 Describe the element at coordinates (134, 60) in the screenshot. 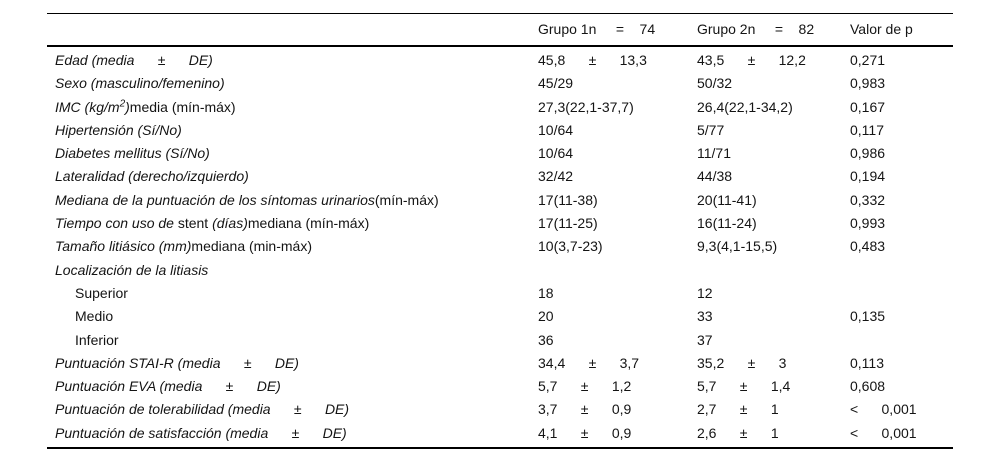

I see `row-label: Edad (media ± DE)` at that location.